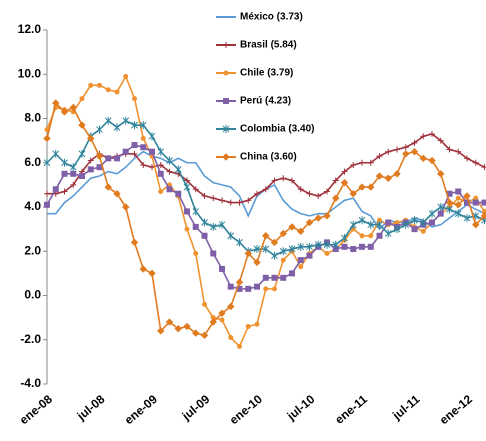 The image size is (486, 441). What do you see at coordinates (91, 408) in the screenshot?
I see `x-tick-label: jul-08` at bounding box center [91, 408].